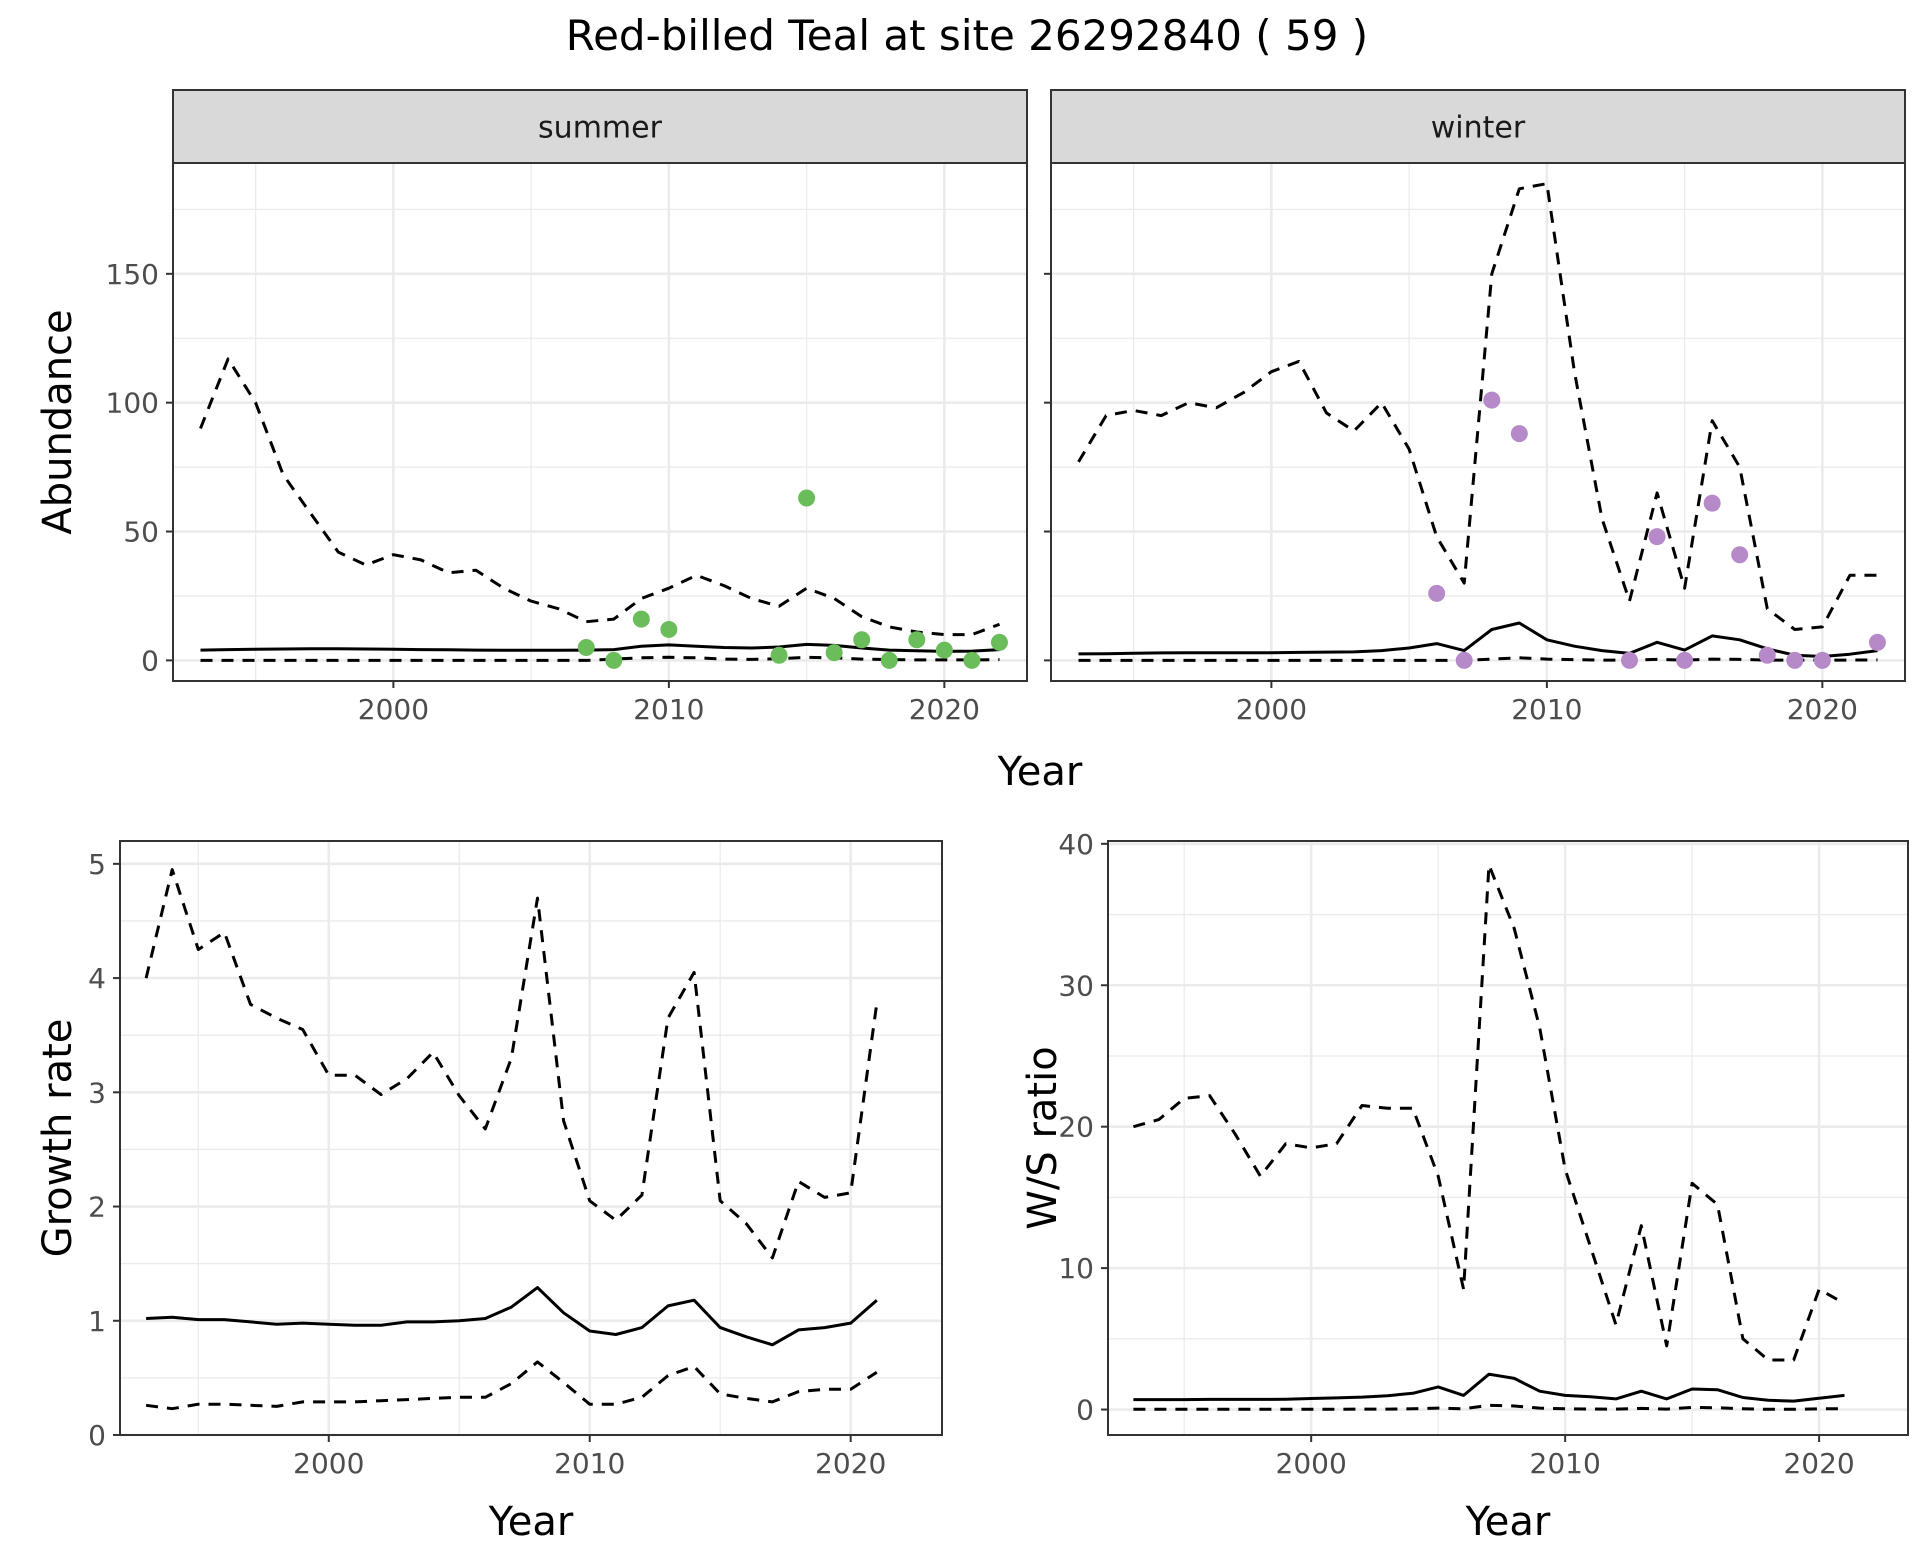 Image resolution: width=1920 pixels, height=1560 pixels. Describe the element at coordinates (511, 1064) in the screenshot. I see `series-upper-bound-line` at that location.